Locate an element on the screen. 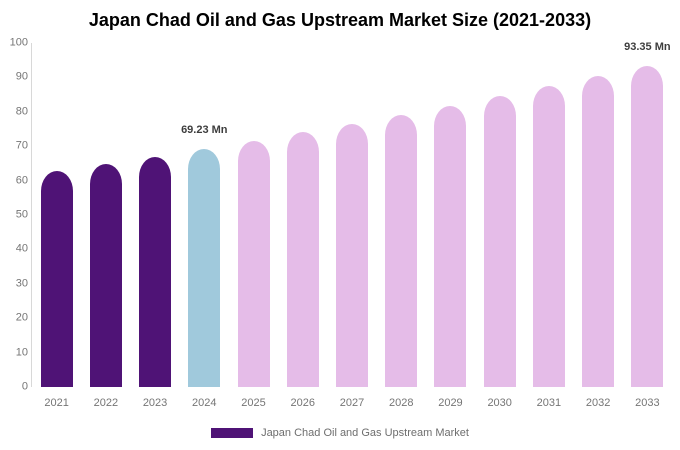 Image resolution: width=680 pixels, height=450 pixels. legend-label: Japan Chad Oil and Gas Upstream Market is located at coordinates (365, 433).